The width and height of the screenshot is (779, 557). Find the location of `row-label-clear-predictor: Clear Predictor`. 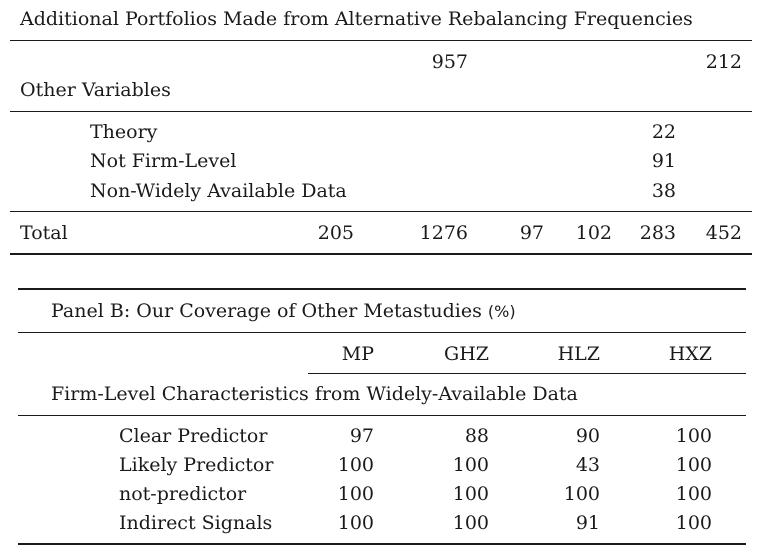

row-label-clear-predictor: Clear Predictor is located at coordinates (193, 436).